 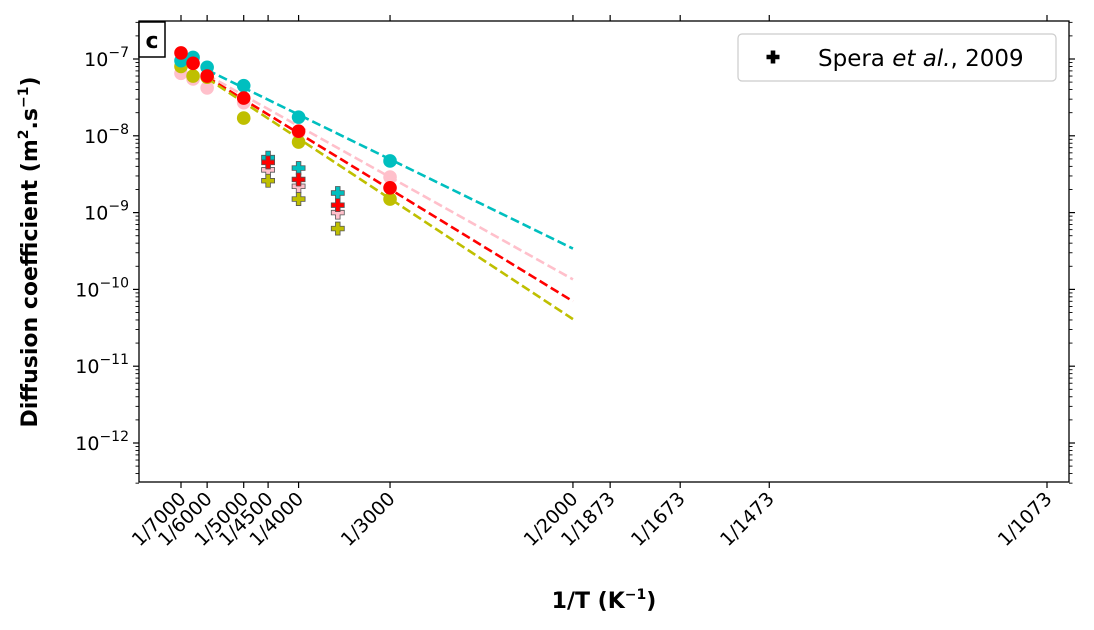 I want to click on y-tick-exponent: −8, so click(x=118, y=130).